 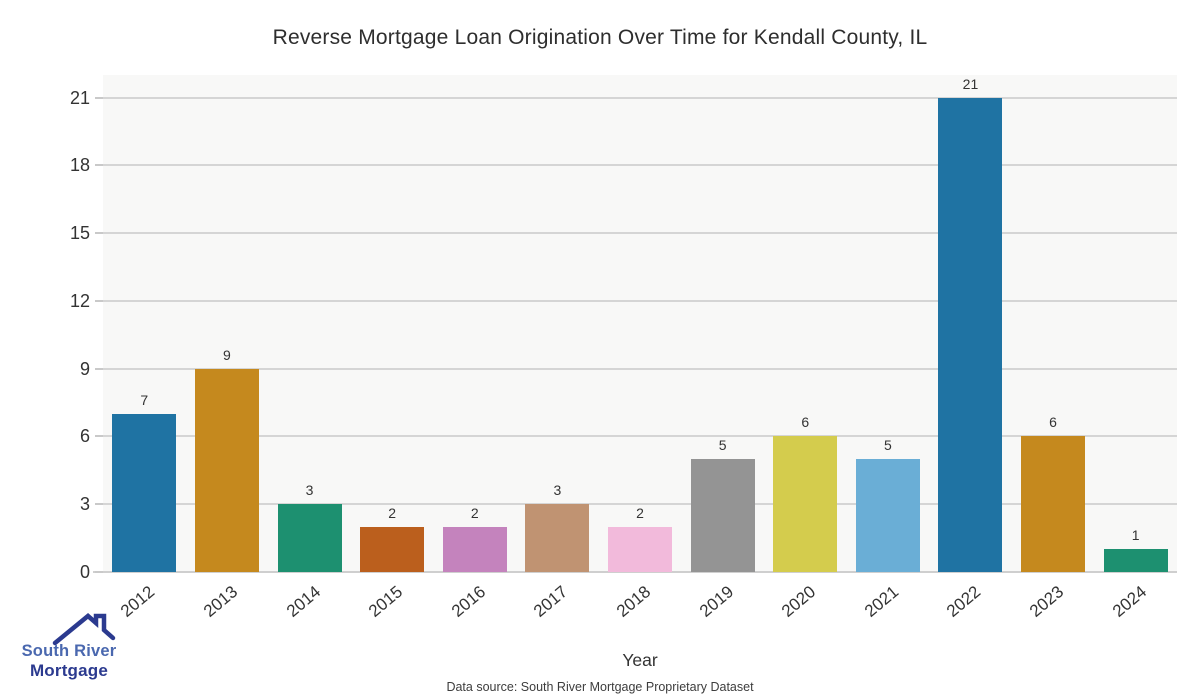 What do you see at coordinates (392, 549) in the screenshot?
I see `bar-2015` at bounding box center [392, 549].